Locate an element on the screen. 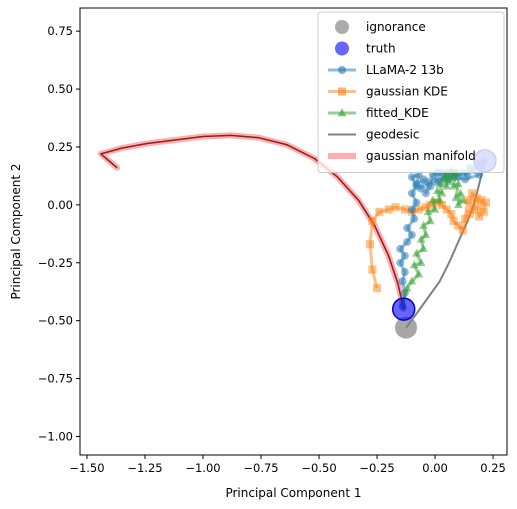  y-tick-label: 0.75 is located at coordinates (60, 31).